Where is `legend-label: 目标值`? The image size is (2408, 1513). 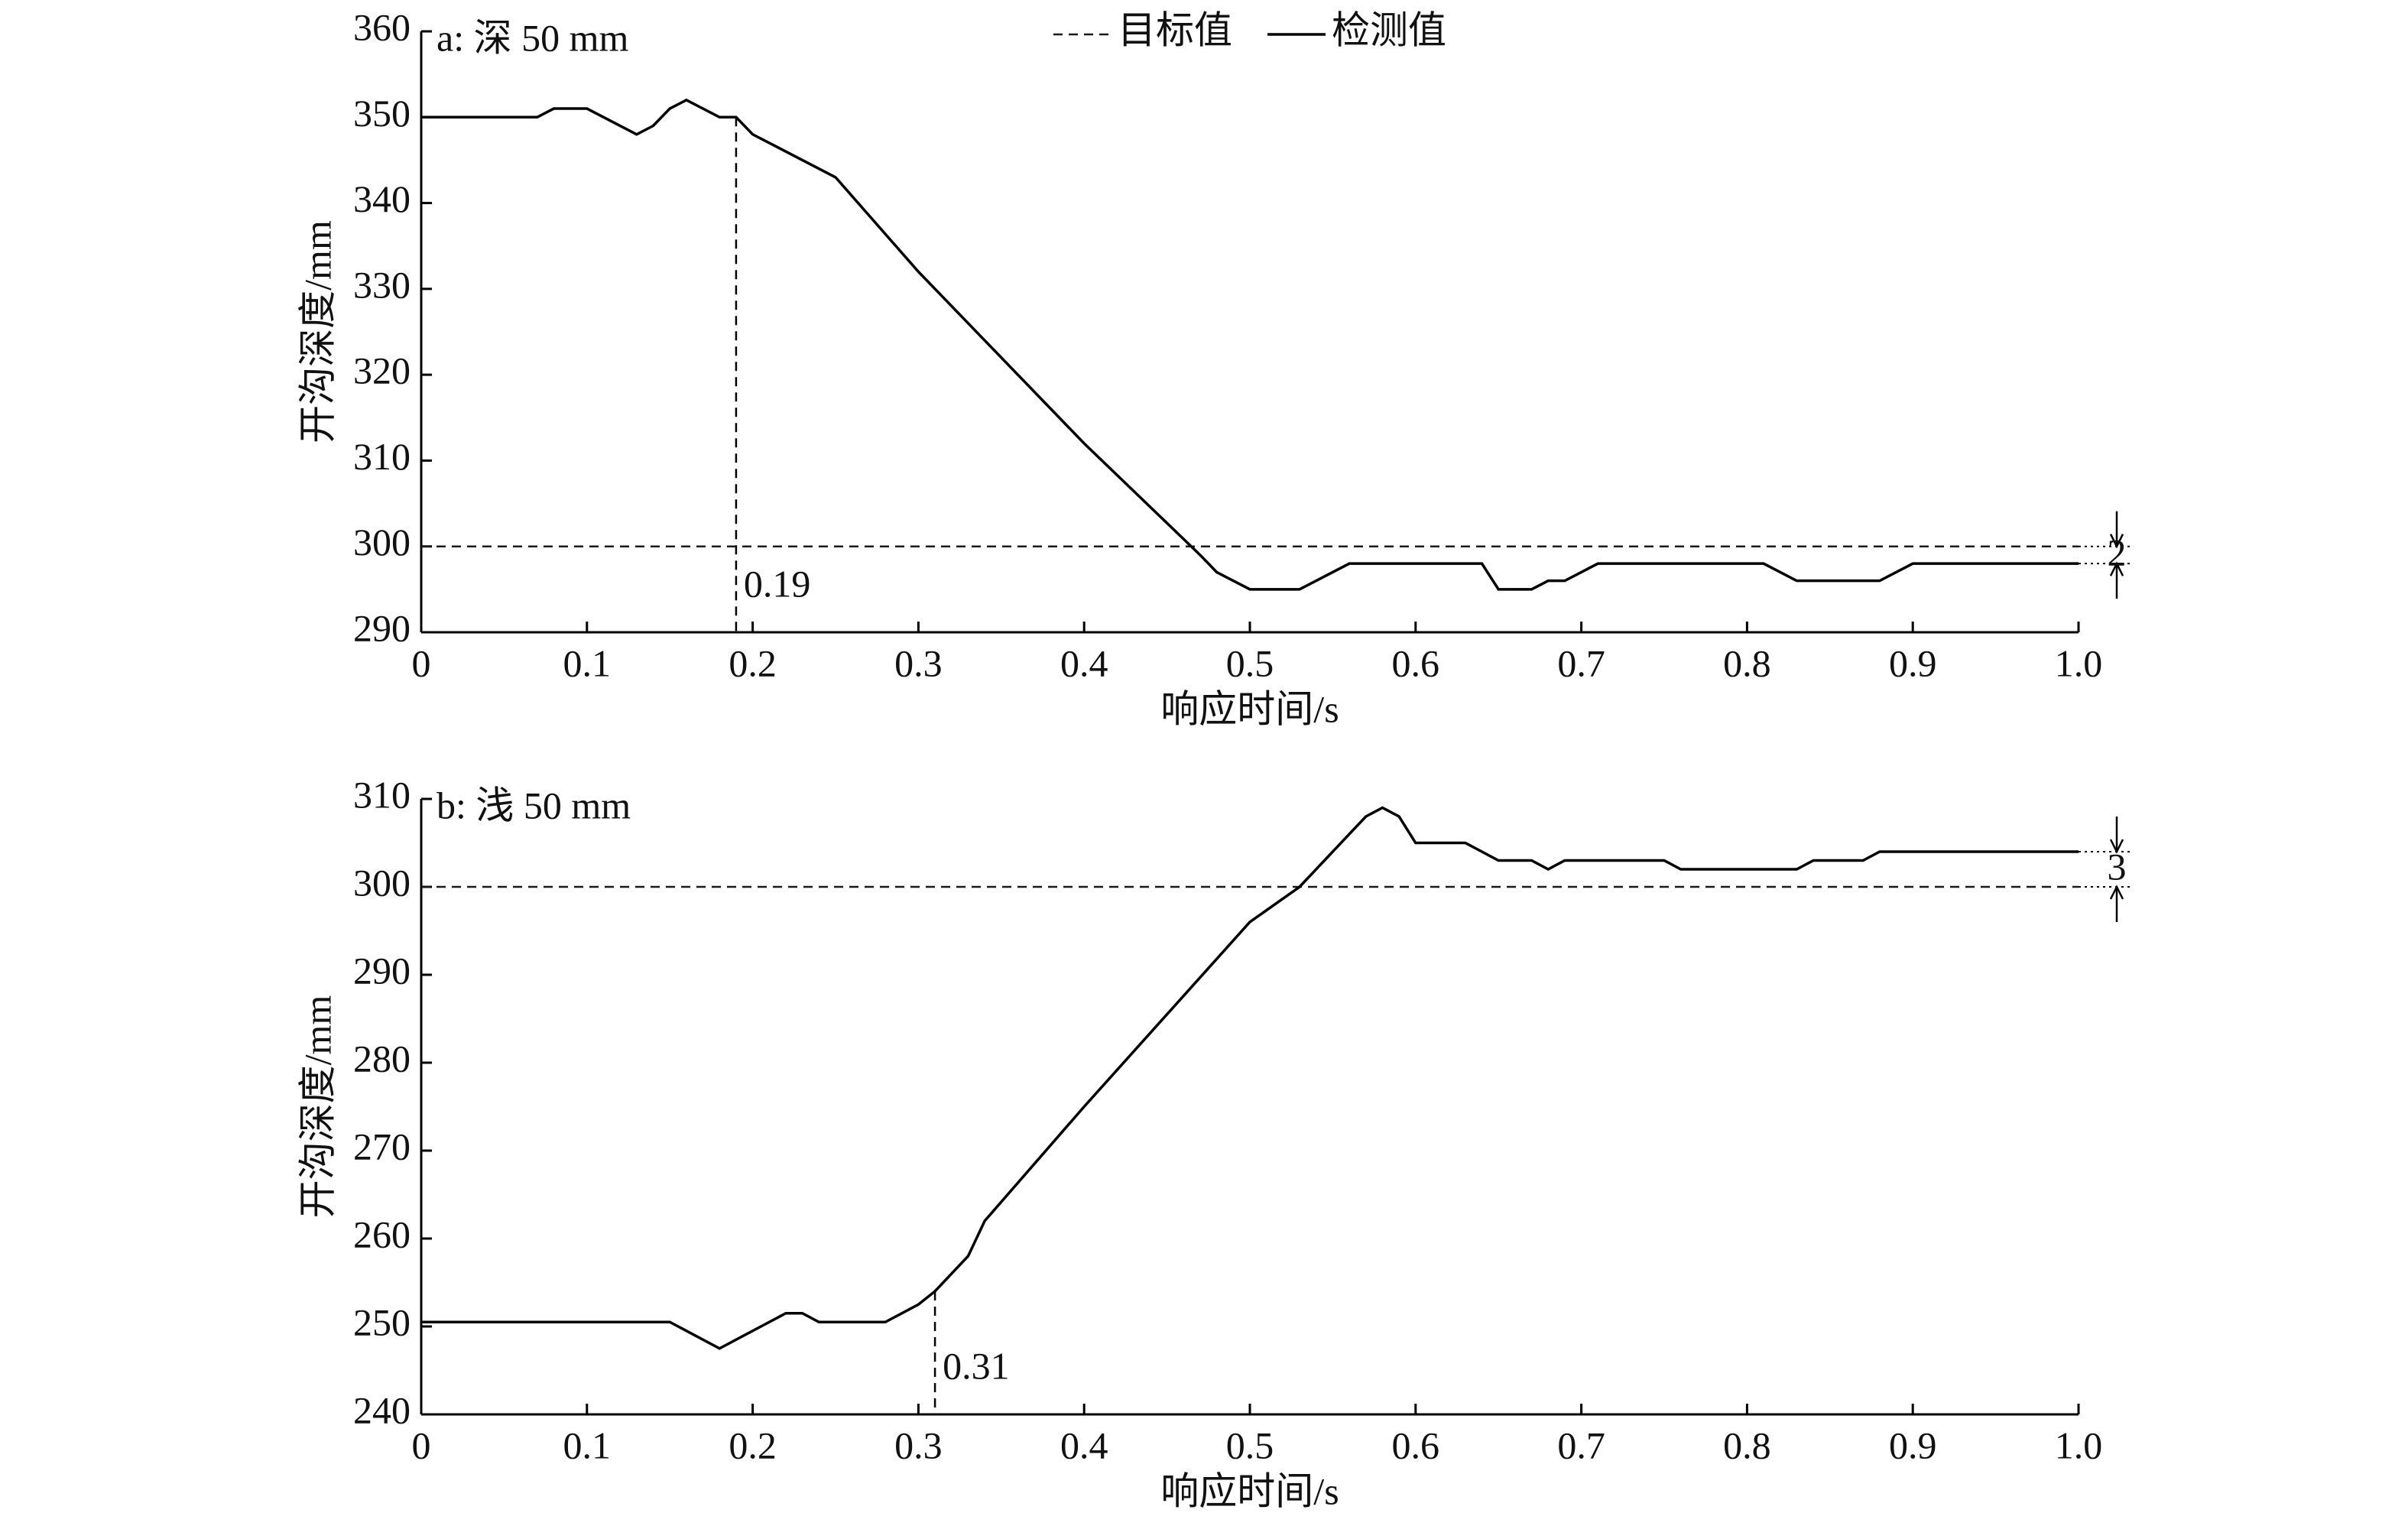 legend-label: 目标值 is located at coordinates (1175, 29).